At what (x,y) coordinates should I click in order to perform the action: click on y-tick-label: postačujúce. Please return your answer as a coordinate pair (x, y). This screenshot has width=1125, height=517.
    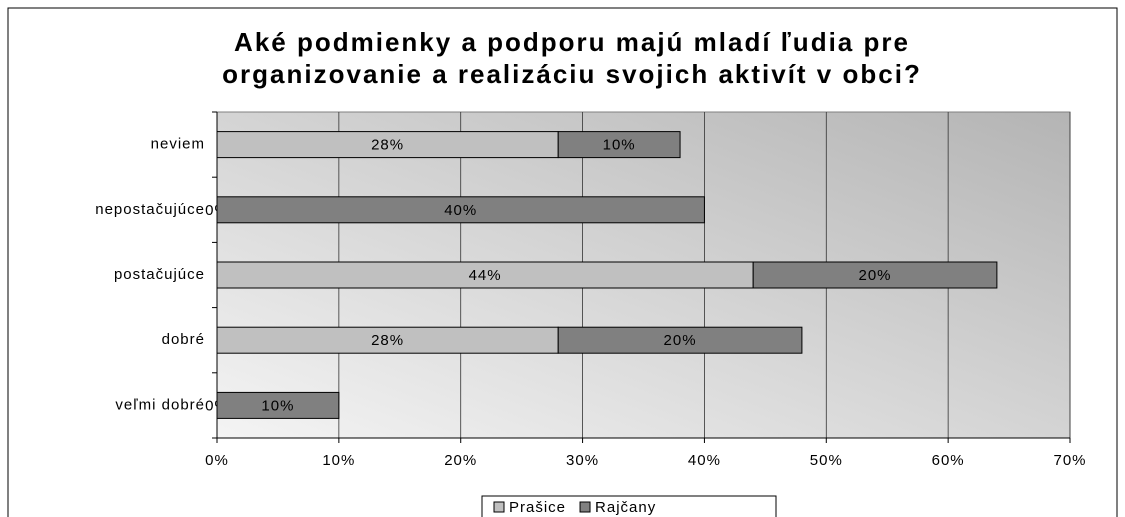
    Looking at the image, I should click on (159, 274).